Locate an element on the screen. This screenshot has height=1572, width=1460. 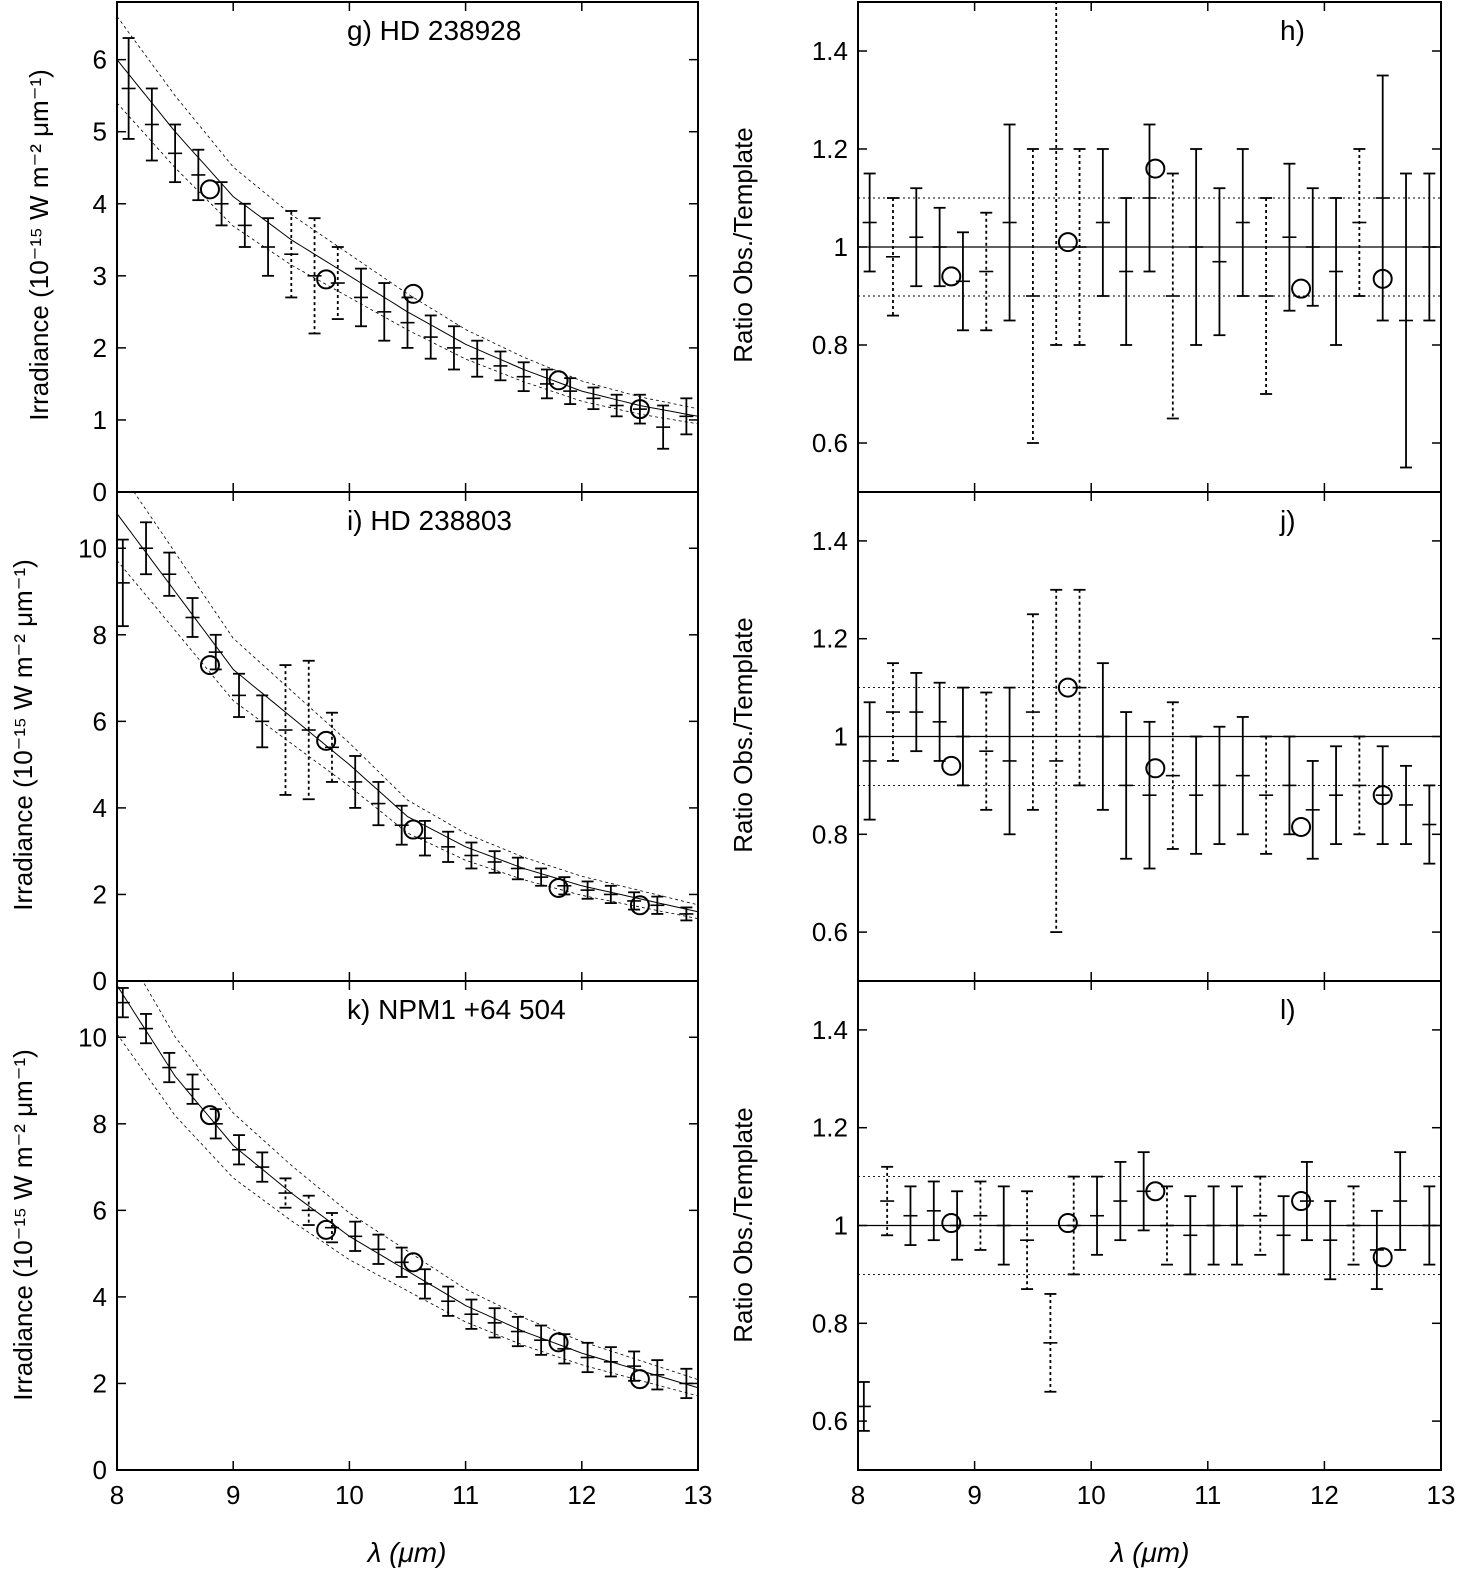
y-tick-label: 0.6 is located at coordinates (830, 1421).